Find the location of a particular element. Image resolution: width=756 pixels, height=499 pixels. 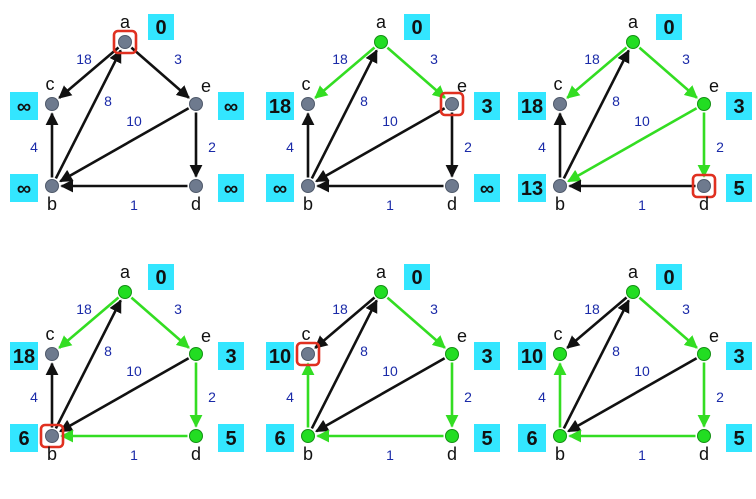

panel-1: 18 3 8 10 4 2 1 a 0 c ∞ e ∞ b ∞ d ∞ is located at coordinates (127, 113).